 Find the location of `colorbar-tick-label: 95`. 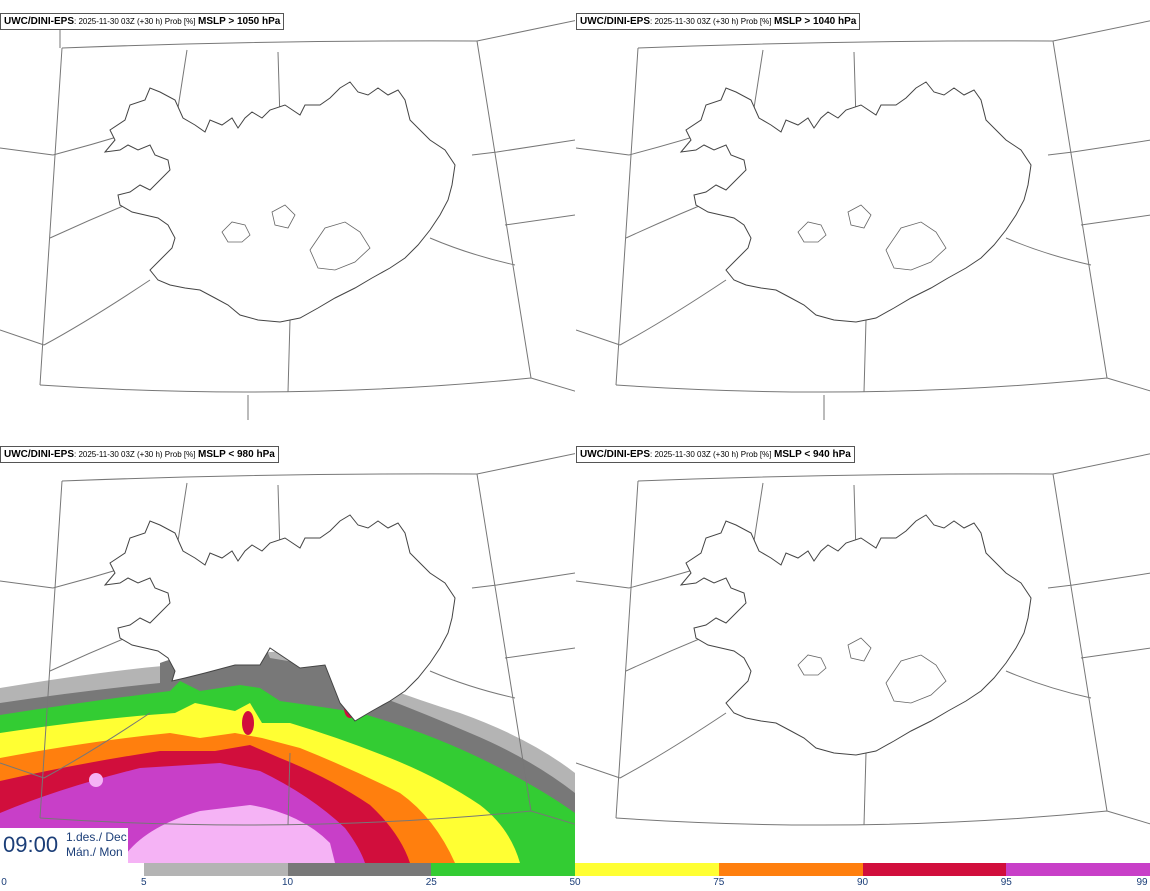

colorbar-tick-label: 95 is located at coordinates (1006, 882).